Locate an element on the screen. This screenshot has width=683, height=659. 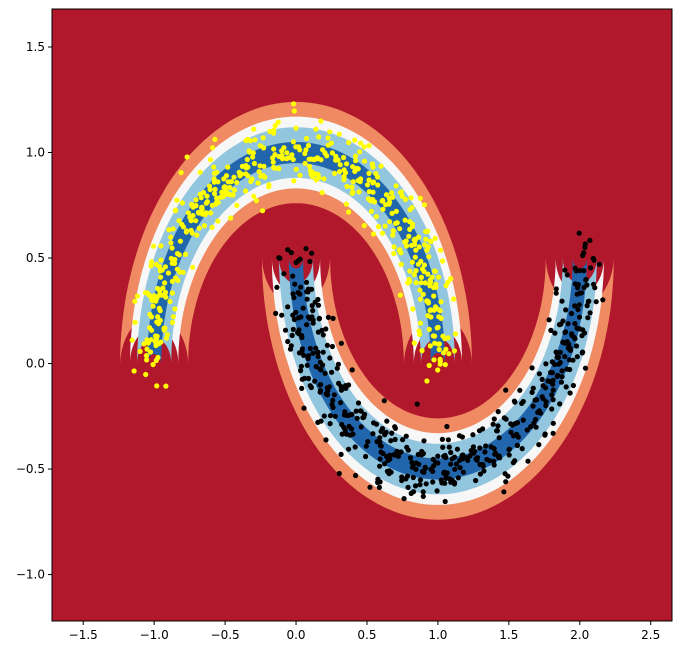
x-tick-label: 0.5 is located at coordinates (366, 635).